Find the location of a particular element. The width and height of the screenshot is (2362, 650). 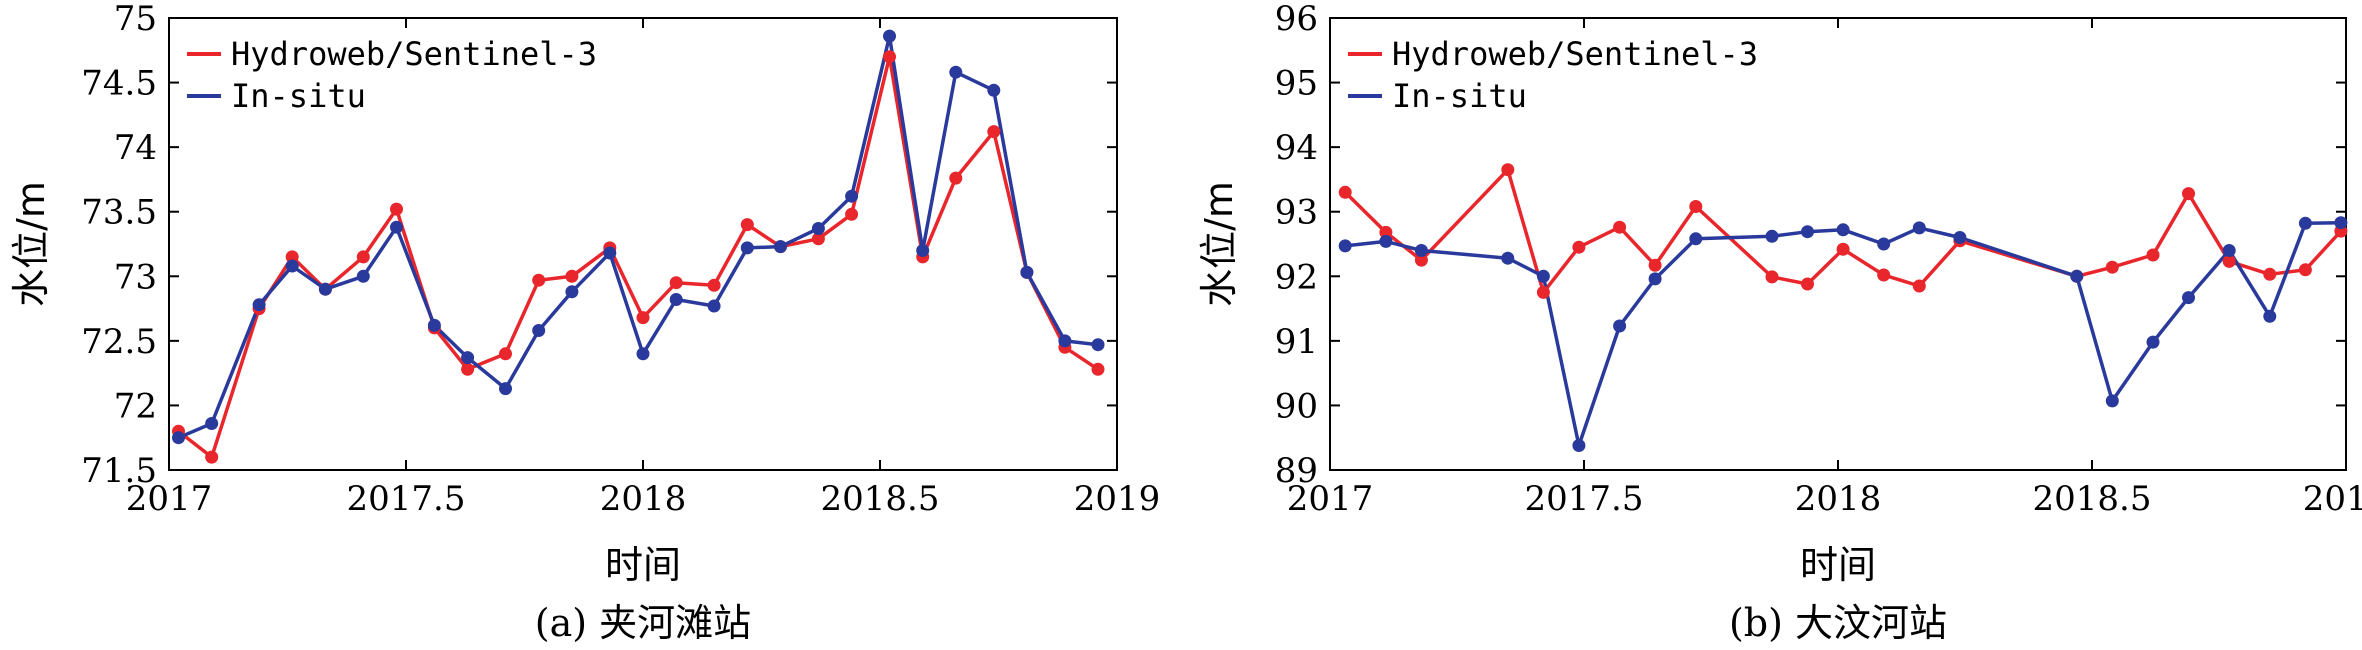

y-tick-label: 75 is located at coordinates (135, 19).